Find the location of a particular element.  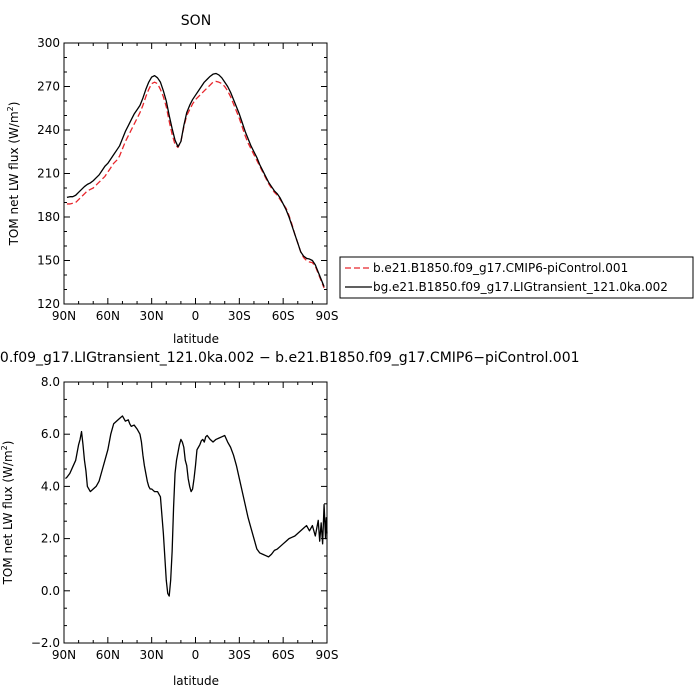

top-x-axis-title: latitude is located at coordinates (196, 339).